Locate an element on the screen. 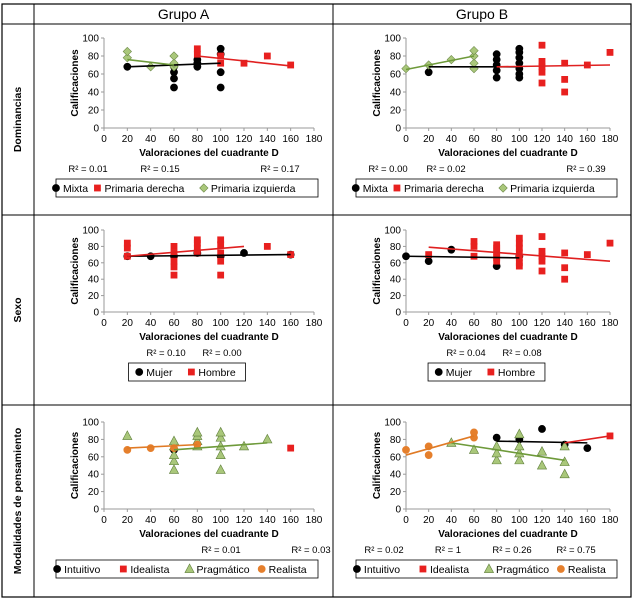 This screenshot has height=608, width=643. x-tick-label: 140 is located at coordinates (267, 323).